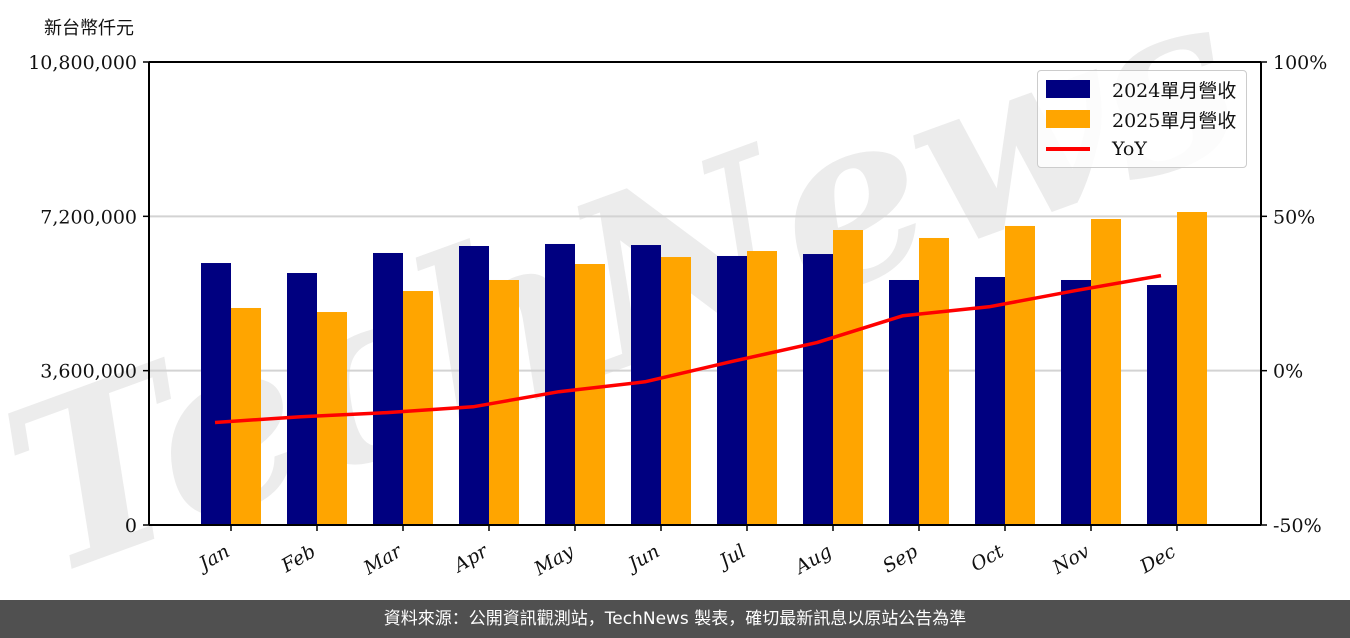 The image size is (1350, 638). What do you see at coordinates (1096, 149) in the screenshot?
I see `legend-item-yoy: YoY` at bounding box center [1096, 149].